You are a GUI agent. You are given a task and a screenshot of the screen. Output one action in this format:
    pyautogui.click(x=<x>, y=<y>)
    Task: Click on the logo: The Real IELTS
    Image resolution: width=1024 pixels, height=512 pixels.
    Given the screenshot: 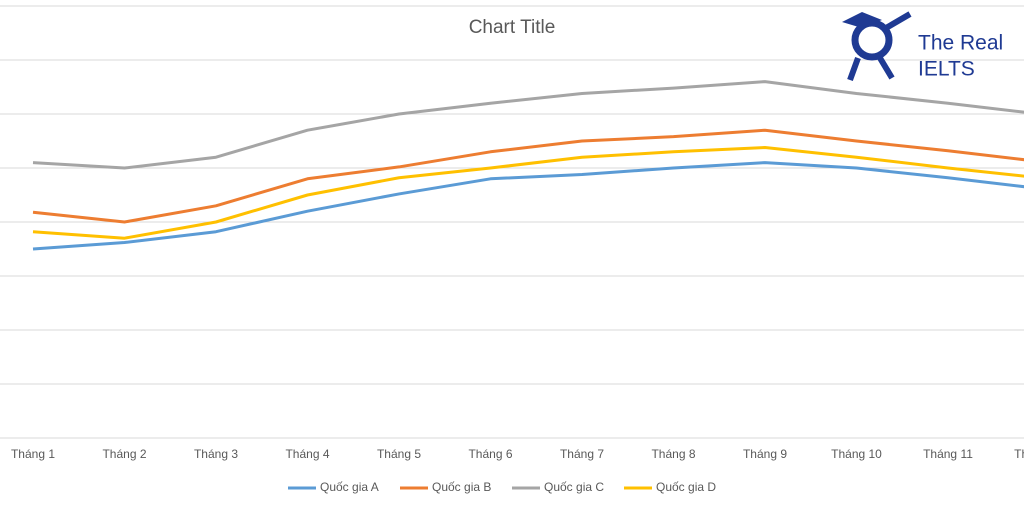 What is the action you would take?
    pyautogui.click(x=922, y=46)
    